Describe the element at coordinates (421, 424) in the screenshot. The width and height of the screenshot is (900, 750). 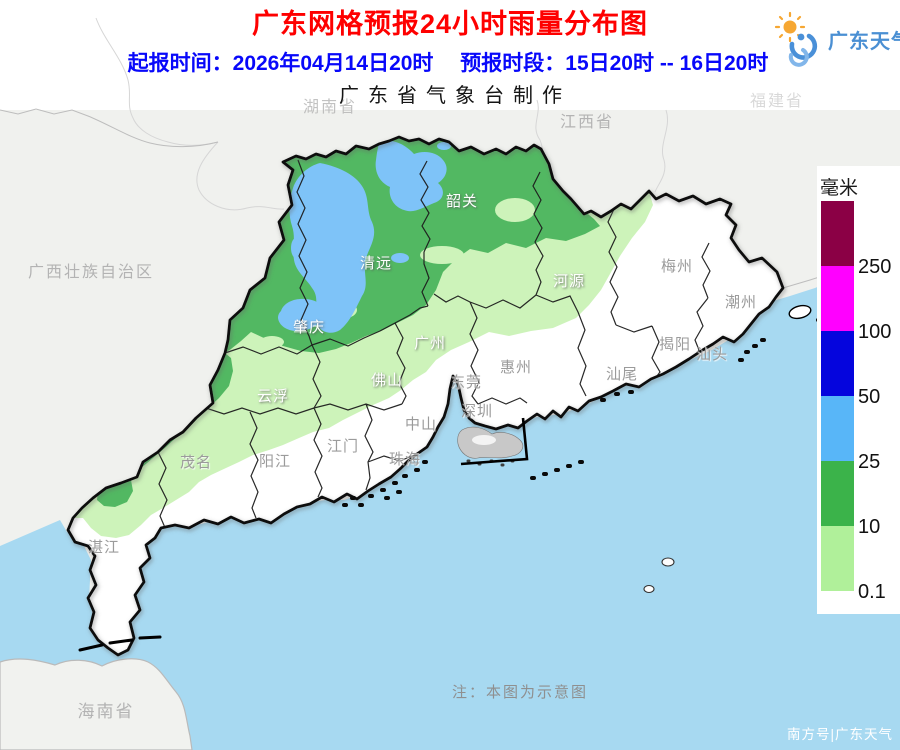
I see `city-label-zhongshan: 中山` at that location.